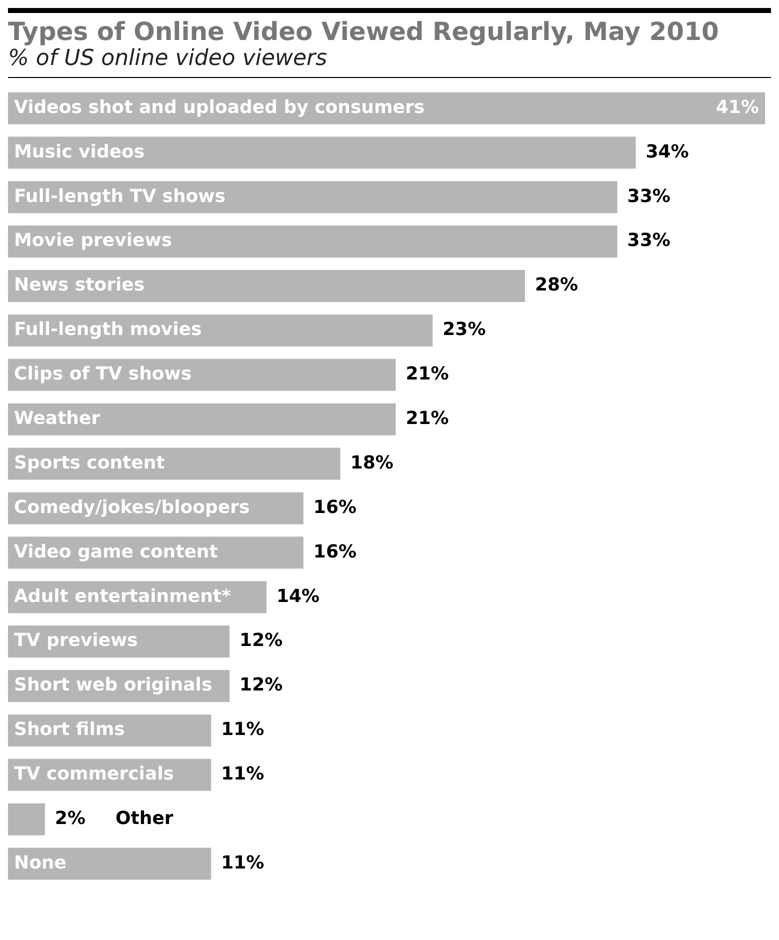  I want to click on y-tick-label: Full-length movies, so click(108, 329).